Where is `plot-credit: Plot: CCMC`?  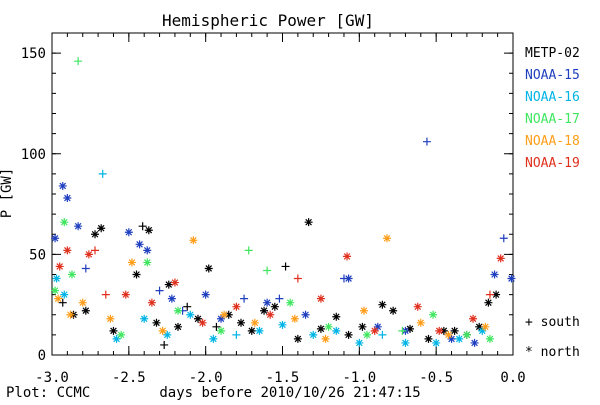
plot-credit: Plot: CCMC is located at coordinates (48, 392).